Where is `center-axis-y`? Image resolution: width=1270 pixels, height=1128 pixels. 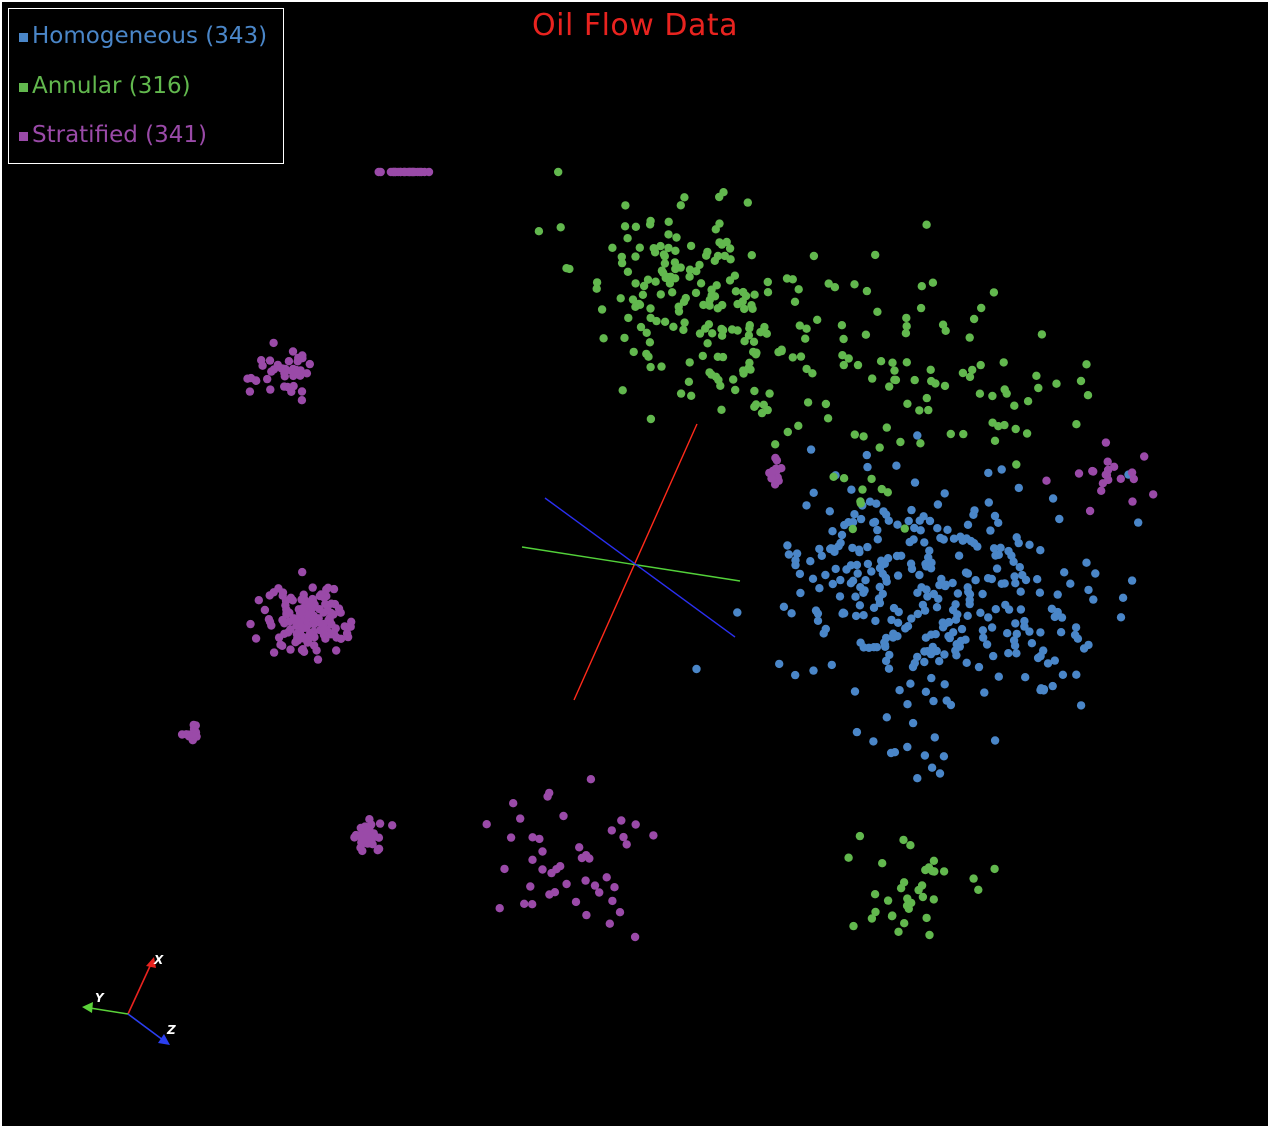
center-axis-y is located at coordinates (631, 564).